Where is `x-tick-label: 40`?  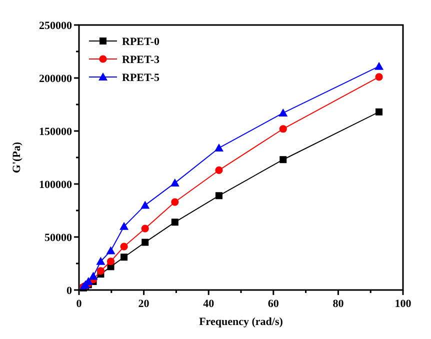 x-tick-label: 40 is located at coordinates (209, 304).